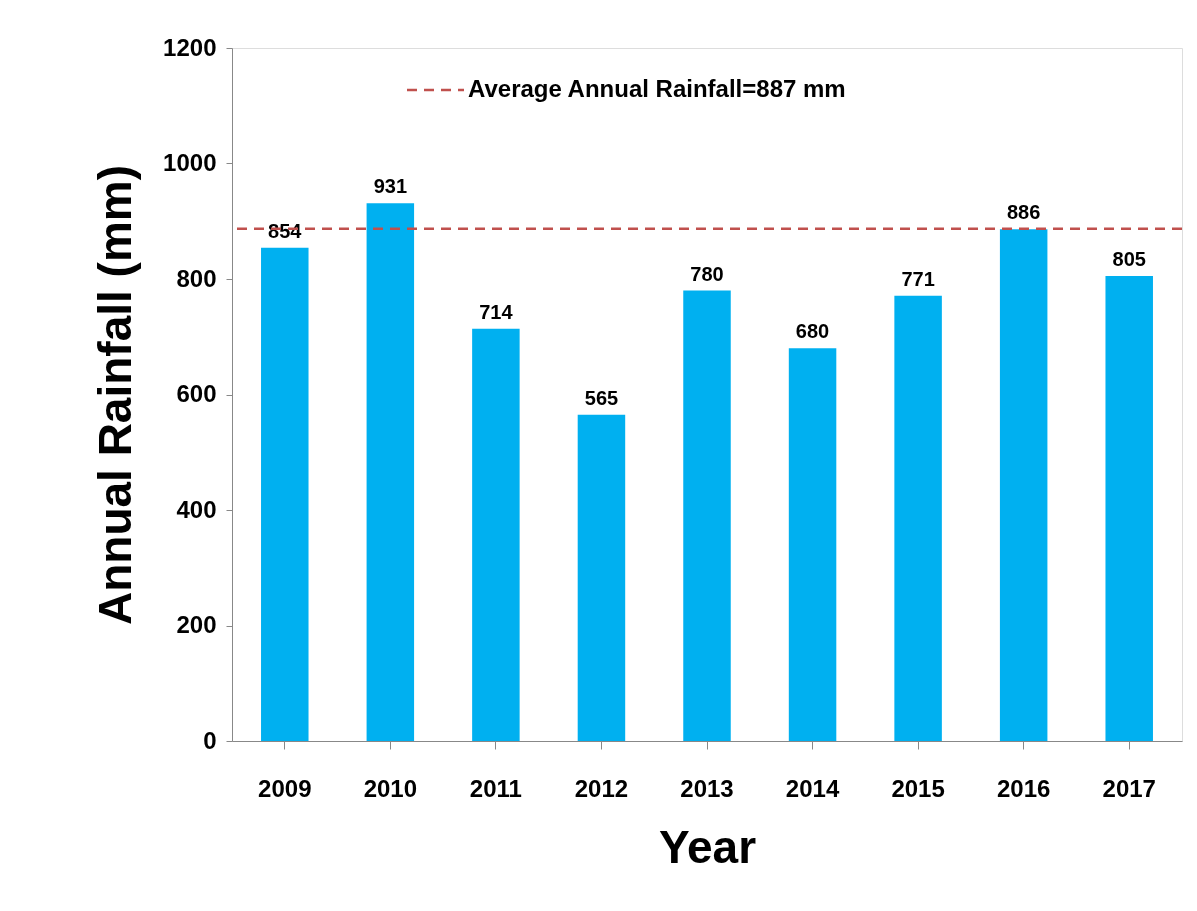 The width and height of the screenshot is (1197, 911). Describe the element at coordinates (285, 788) in the screenshot. I see `x-tick-label: 2009` at that location.